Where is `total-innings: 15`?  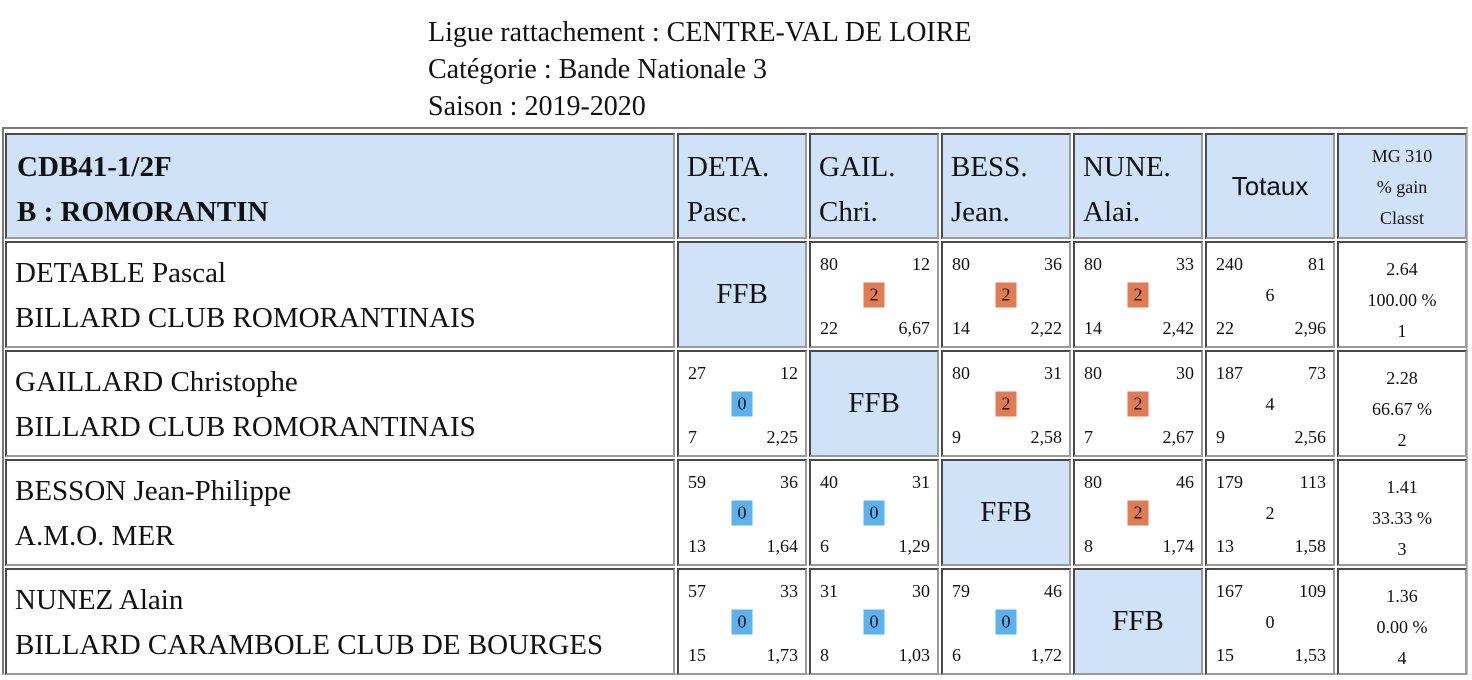 total-innings: 15 is located at coordinates (1225, 655).